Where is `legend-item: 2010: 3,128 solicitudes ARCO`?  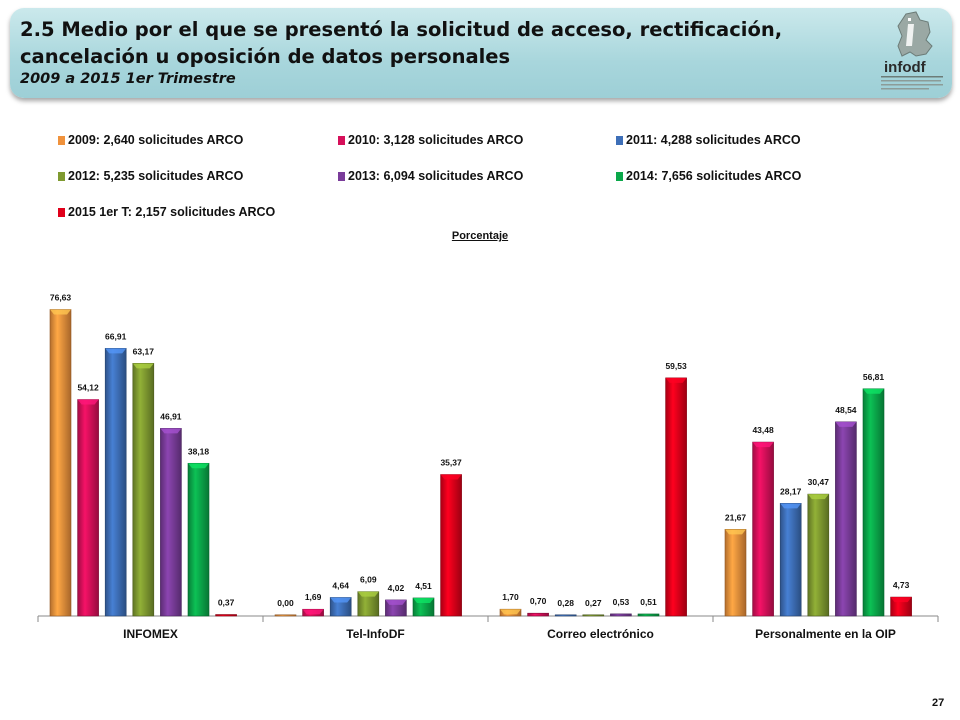 legend-item: 2010: 3,128 solicitudes ARCO is located at coordinates (430, 140).